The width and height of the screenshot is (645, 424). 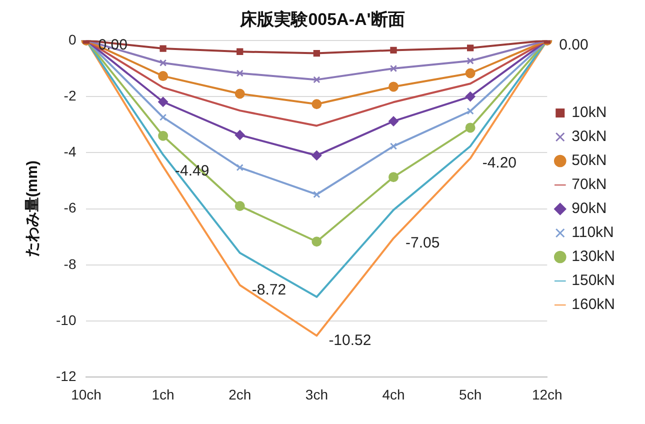 I want to click on y-tick-label: -12, so click(x=66, y=376).